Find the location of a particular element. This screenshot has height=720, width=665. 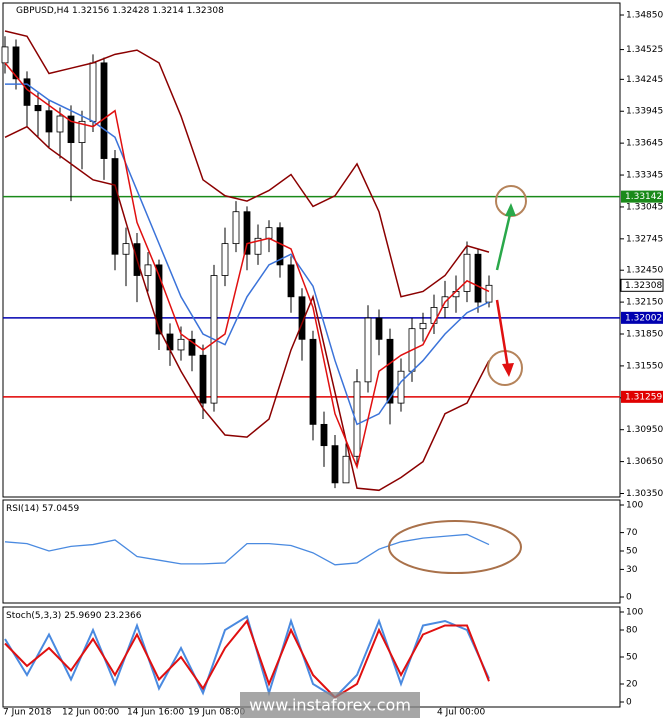

level-label: 1.32002 is located at coordinates (643, 318).